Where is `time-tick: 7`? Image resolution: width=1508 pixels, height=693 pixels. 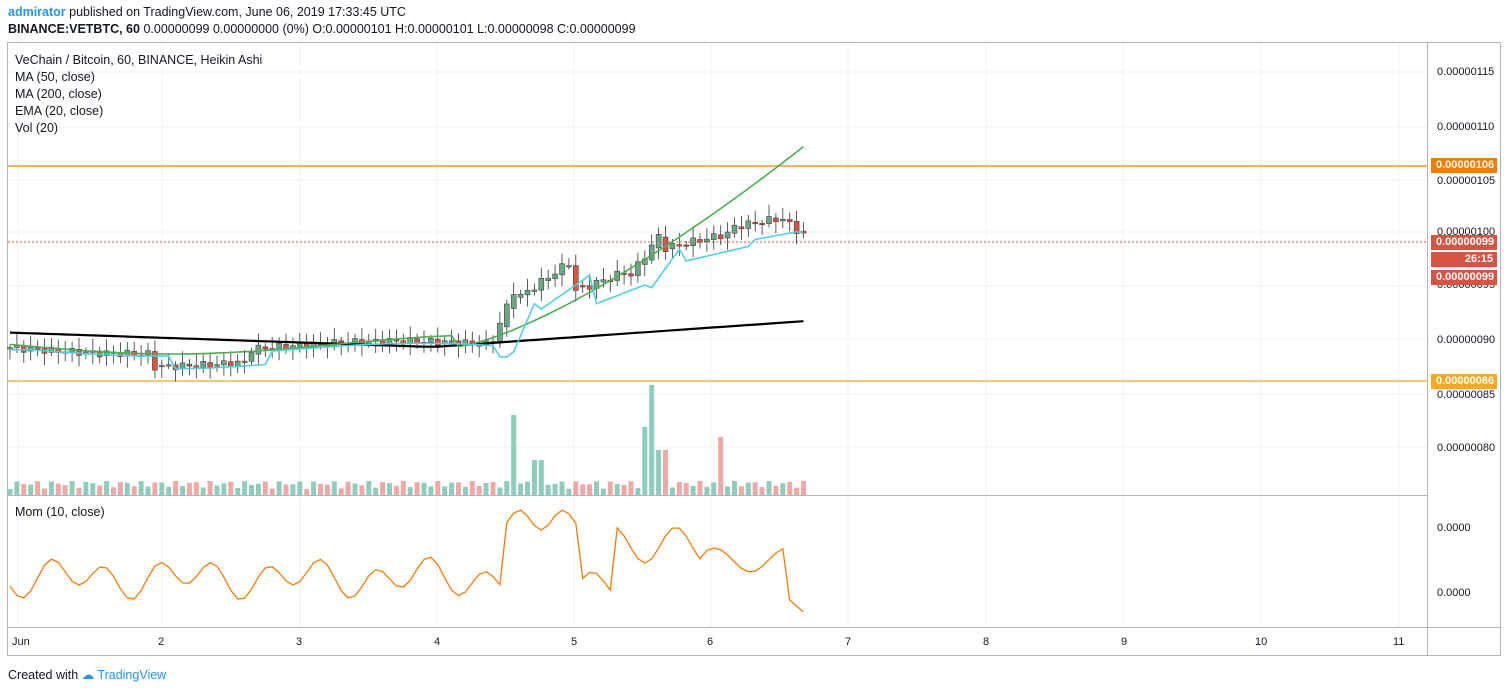 time-tick: 7 is located at coordinates (848, 642).